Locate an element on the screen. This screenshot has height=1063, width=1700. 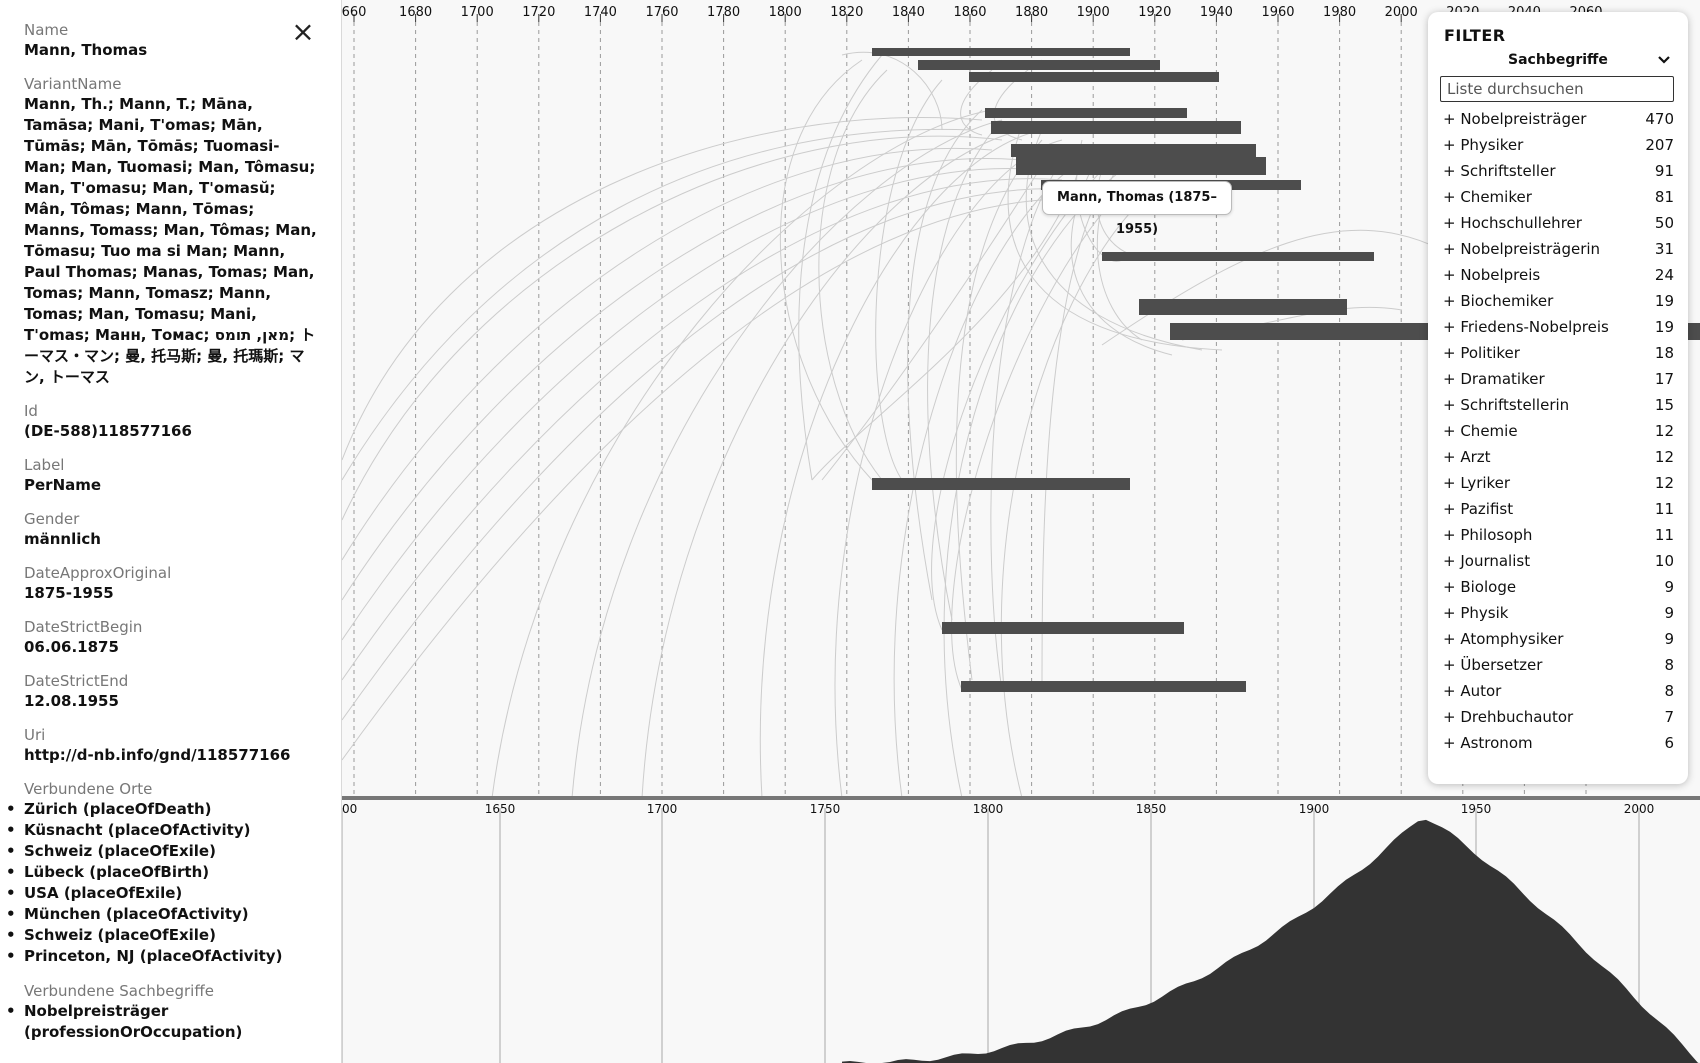
field-label: Name is located at coordinates (46, 30).